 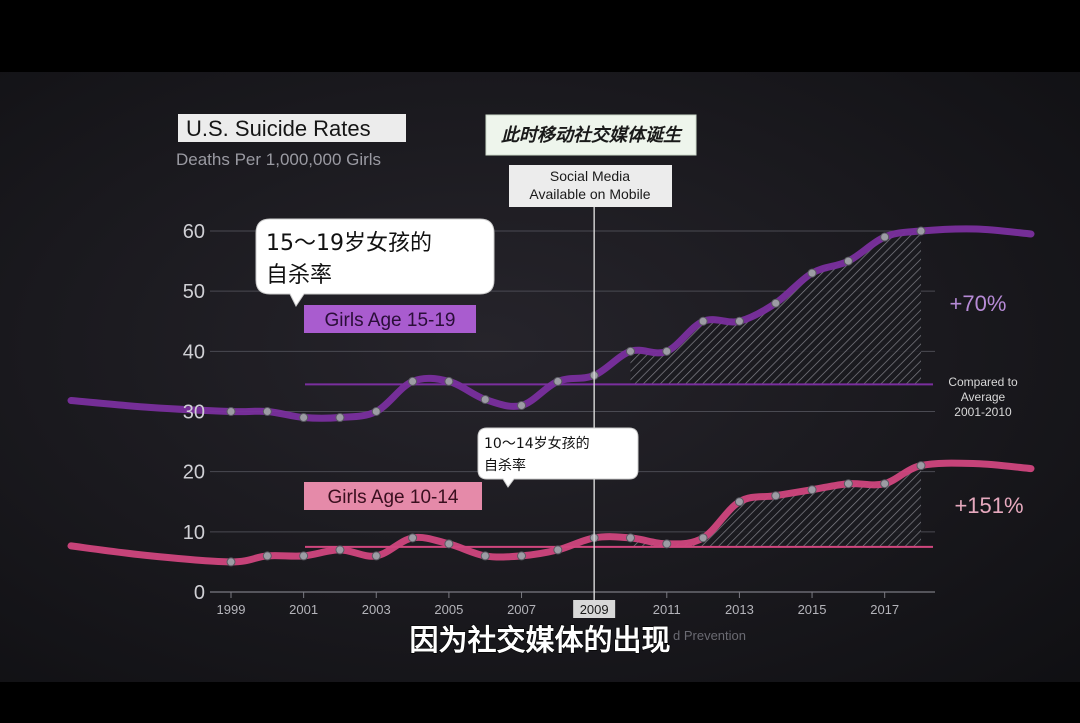 I want to click on subtitle-caption: 因为社交媒体的出现, so click(x=539, y=640).